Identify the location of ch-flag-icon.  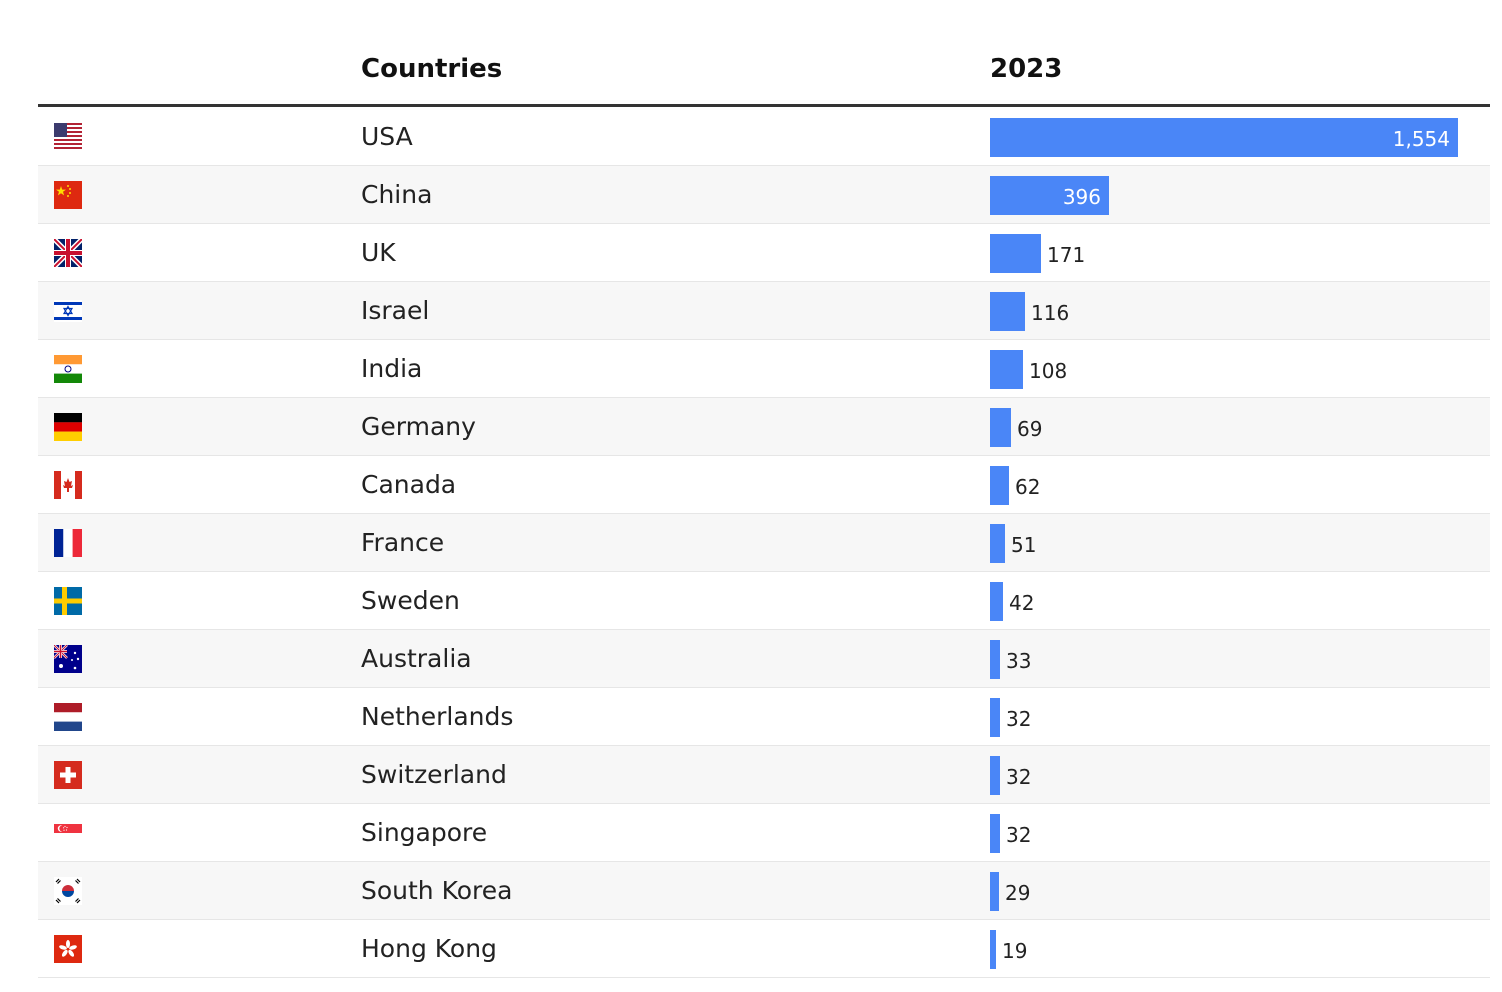
(68, 775).